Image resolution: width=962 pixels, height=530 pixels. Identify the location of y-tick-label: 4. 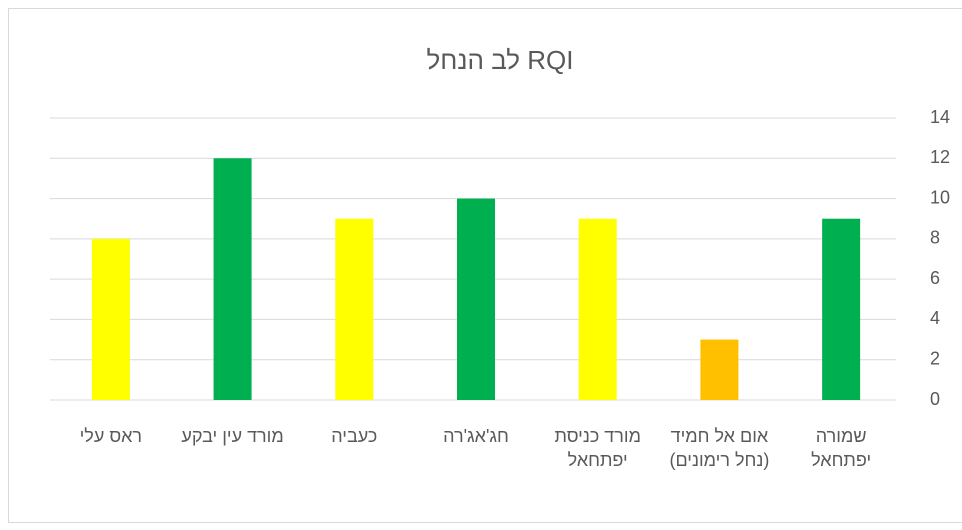
(935, 318).